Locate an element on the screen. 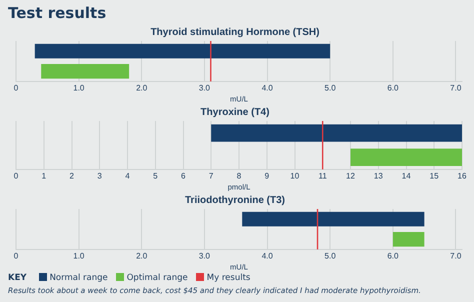  x-tick-label: 1 is located at coordinates (44, 175).